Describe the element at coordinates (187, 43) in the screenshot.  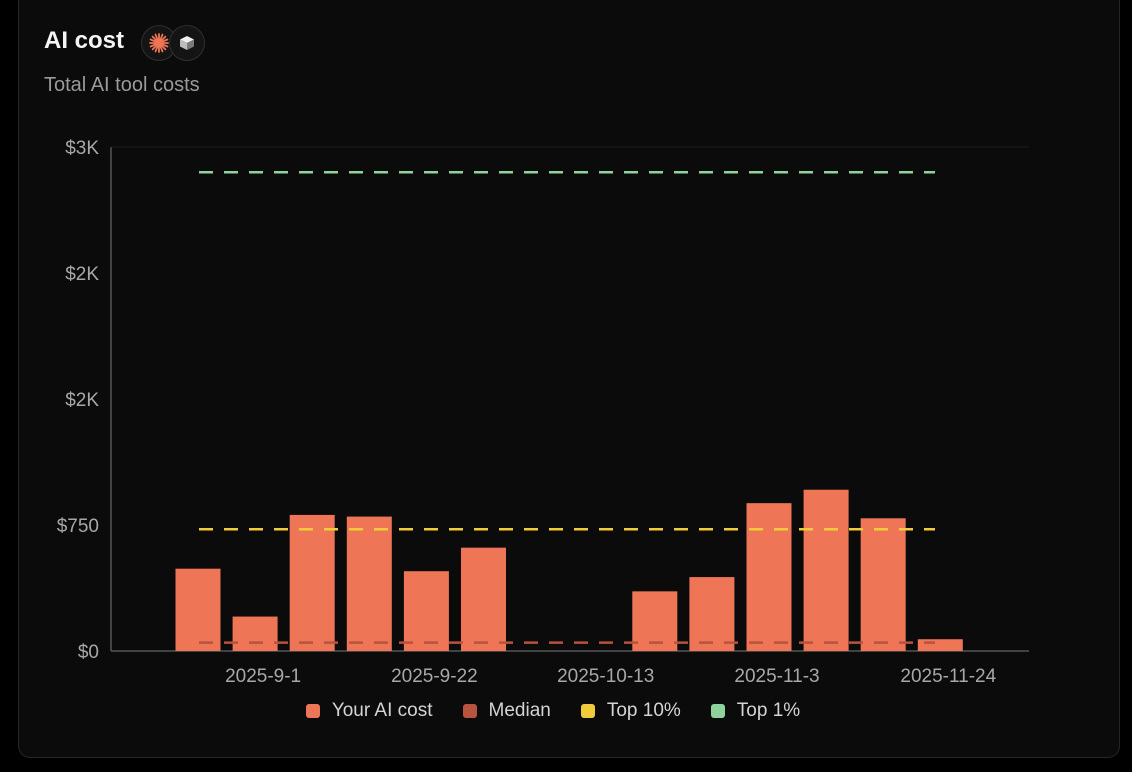
I see `cube-icon` at that location.